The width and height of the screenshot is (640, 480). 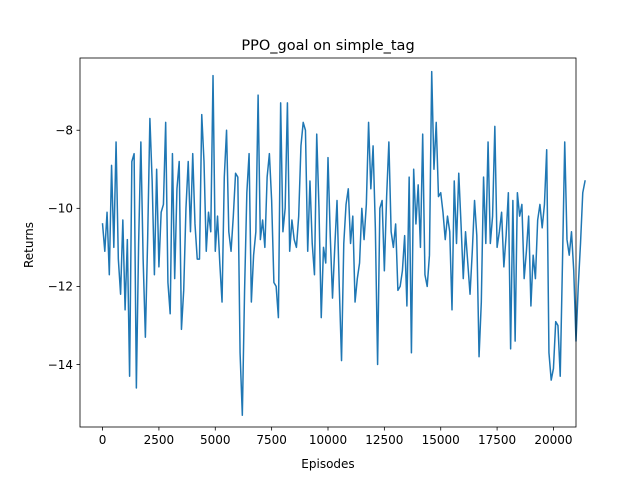 What do you see at coordinates (384, 440) in the screenshot?
I see `x-tick-label: 12500` at bounding box center [384, 440].